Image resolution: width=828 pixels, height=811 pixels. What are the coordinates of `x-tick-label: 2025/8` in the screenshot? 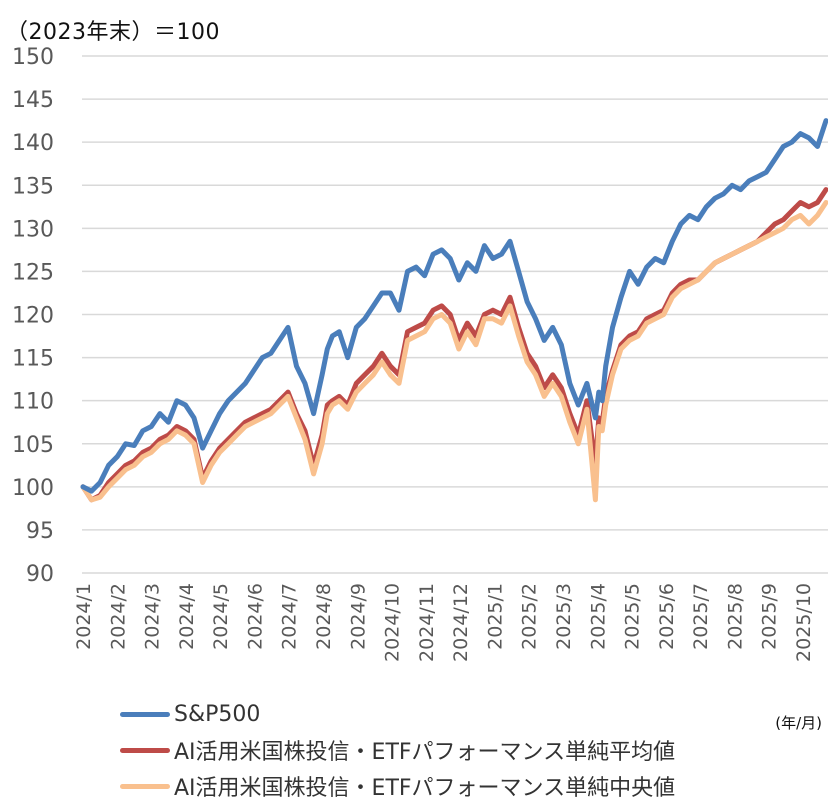 It's located at (735, 616).